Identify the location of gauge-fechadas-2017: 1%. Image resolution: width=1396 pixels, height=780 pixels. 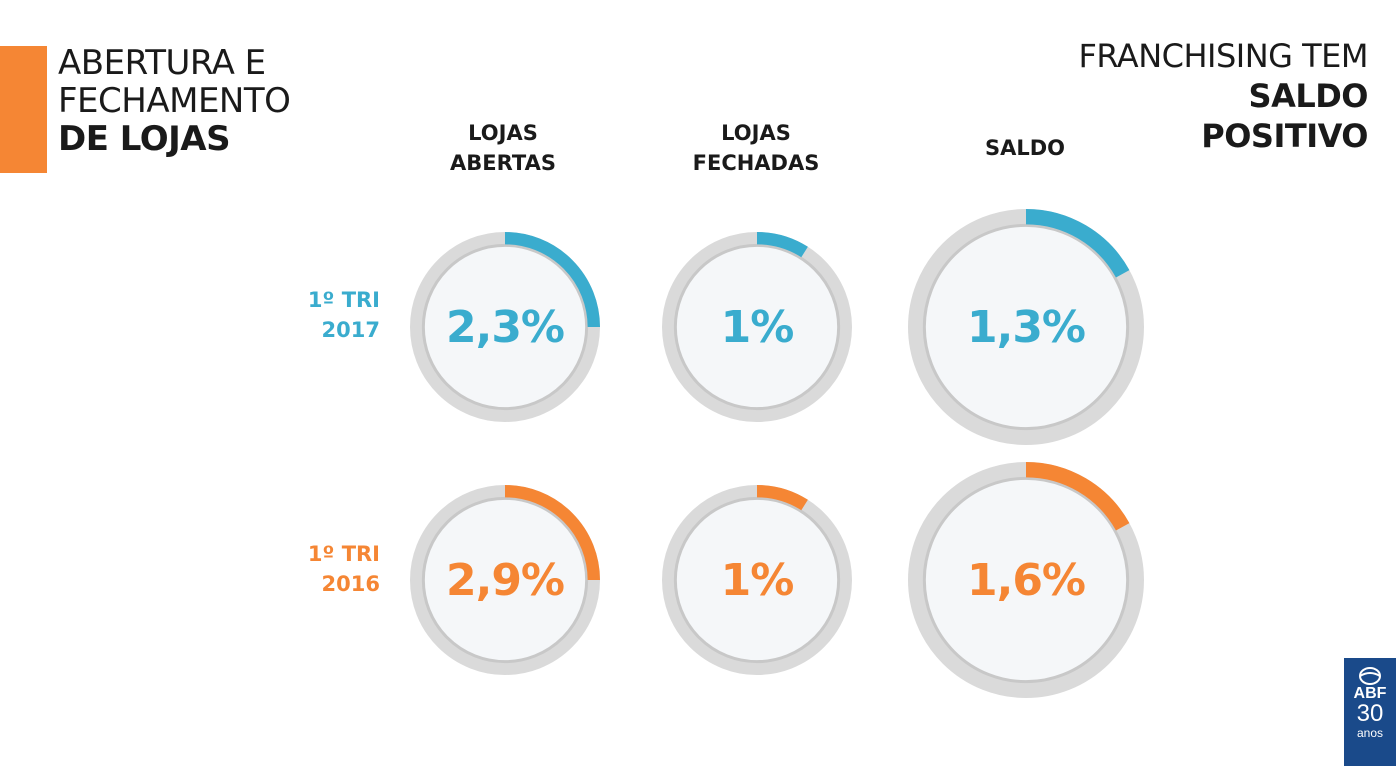
(757, 327).